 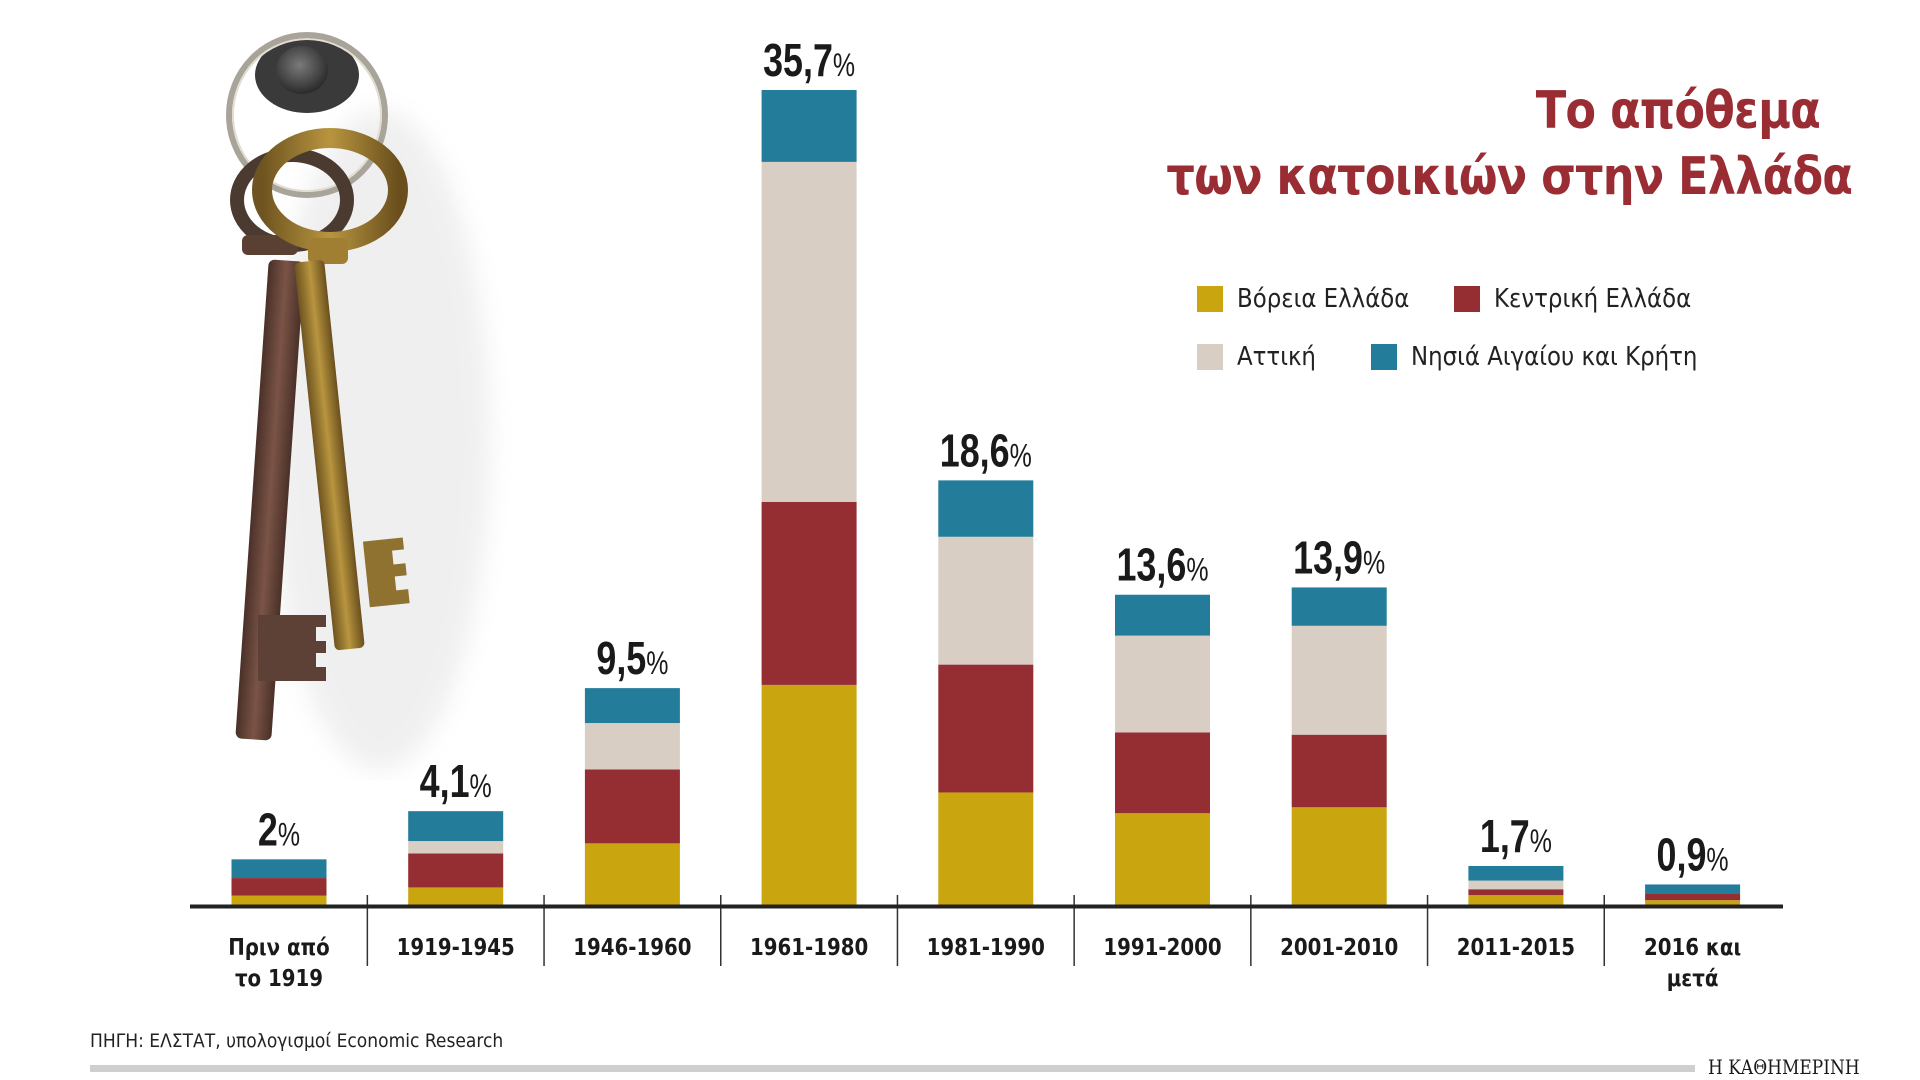 What do you see at coordinates (1467, 299) in the screenshot?
I see `legend-swatch-central` at bounding box center [1467, 299].